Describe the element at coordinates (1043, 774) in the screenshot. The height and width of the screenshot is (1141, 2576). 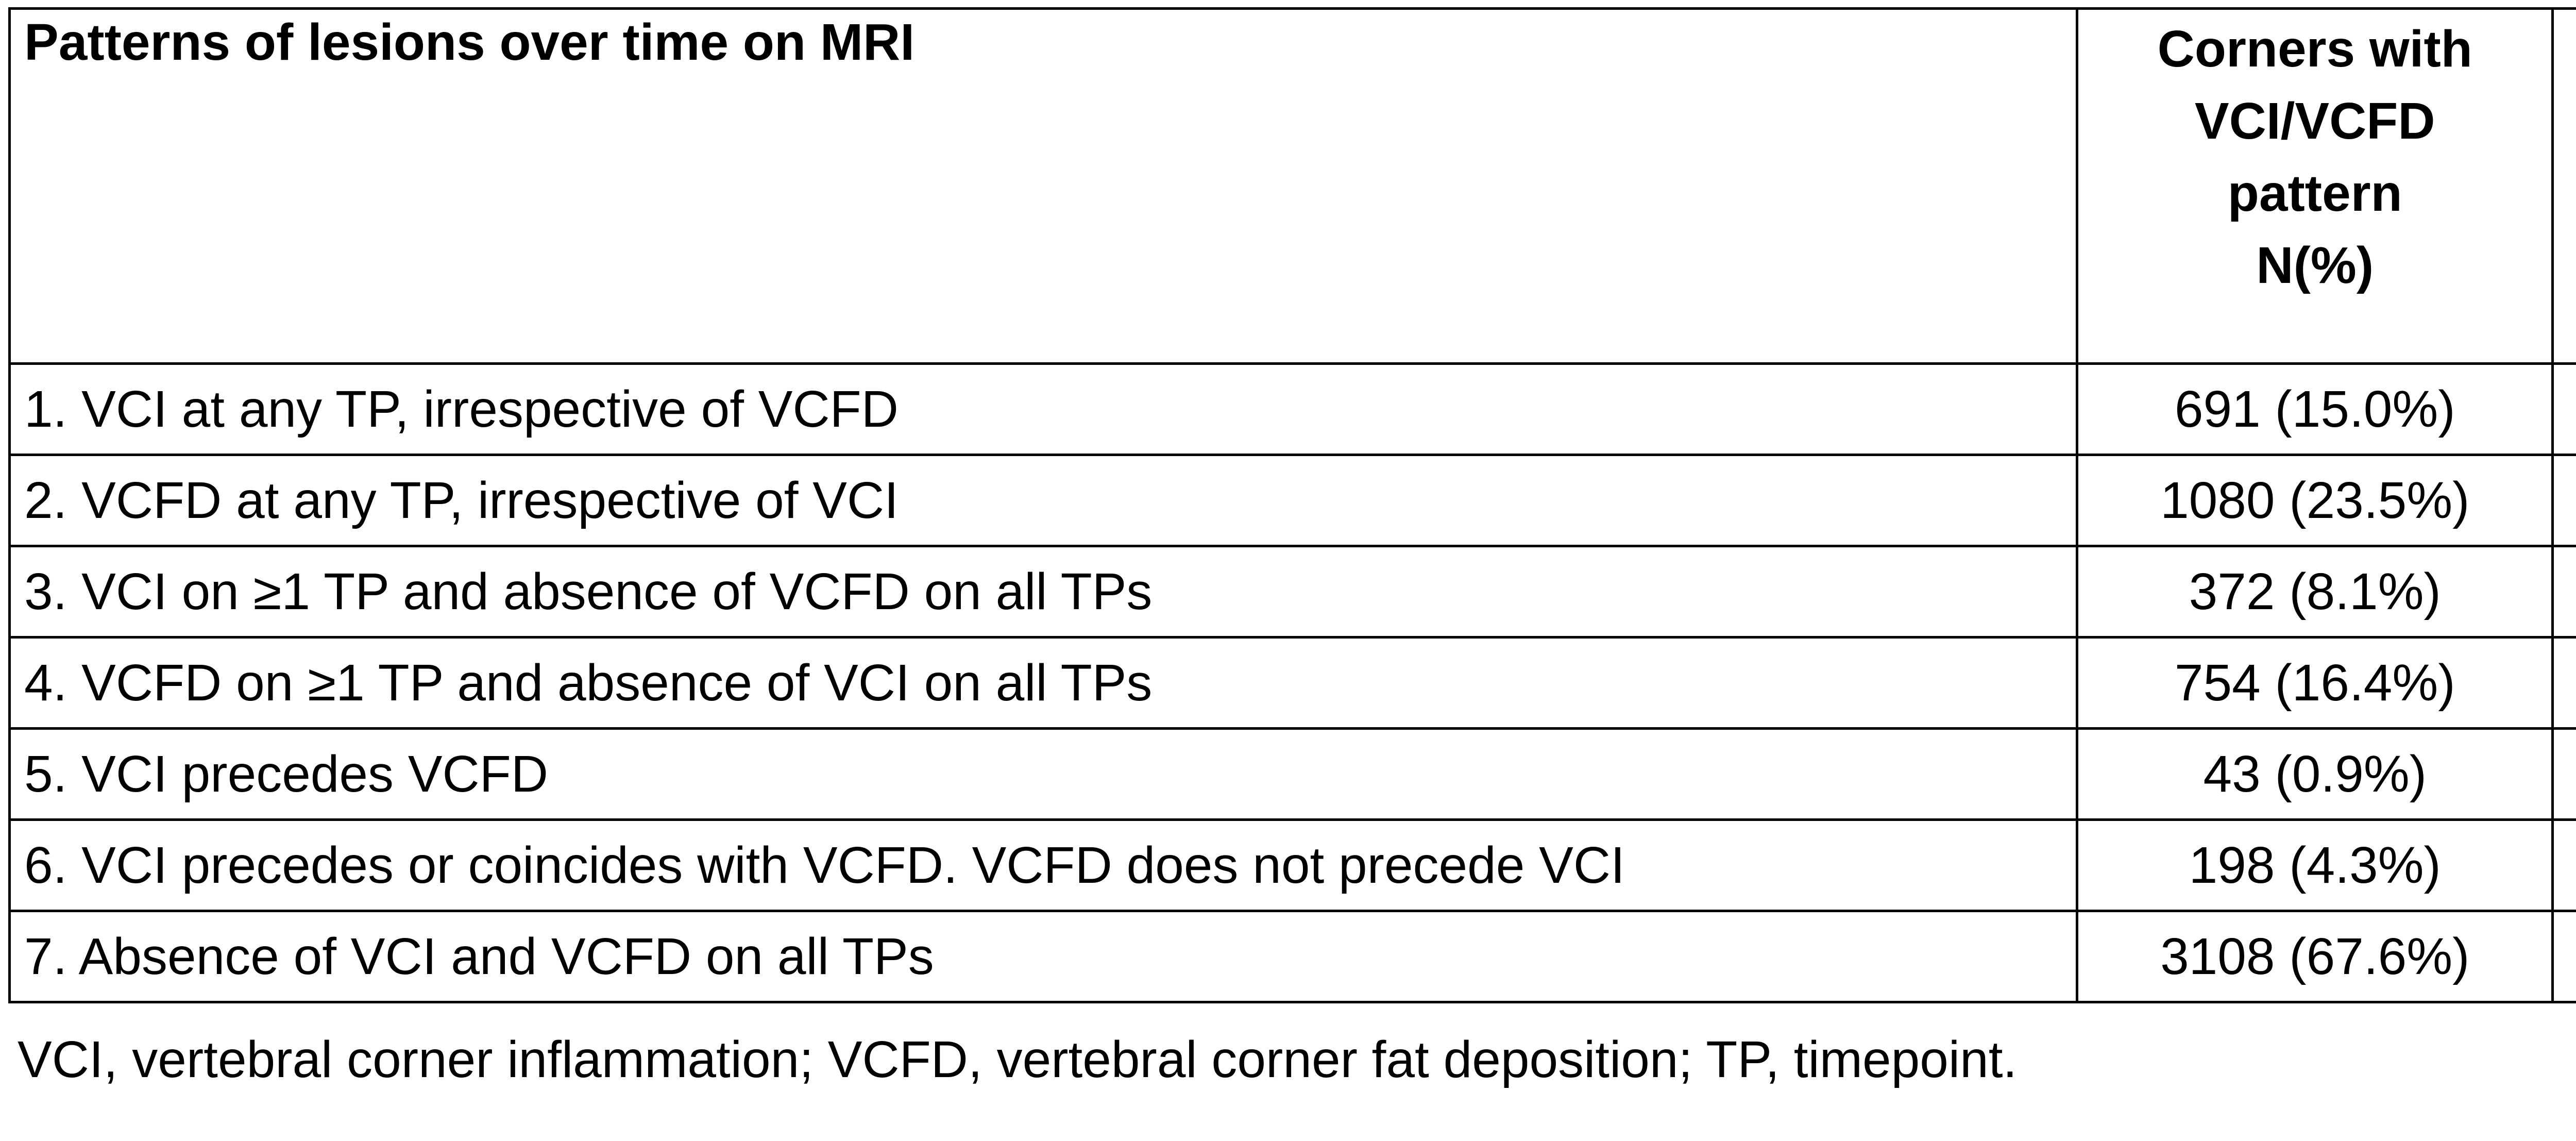
I see `pattern-cell: 5. VCI precedes VCFD` at that location.